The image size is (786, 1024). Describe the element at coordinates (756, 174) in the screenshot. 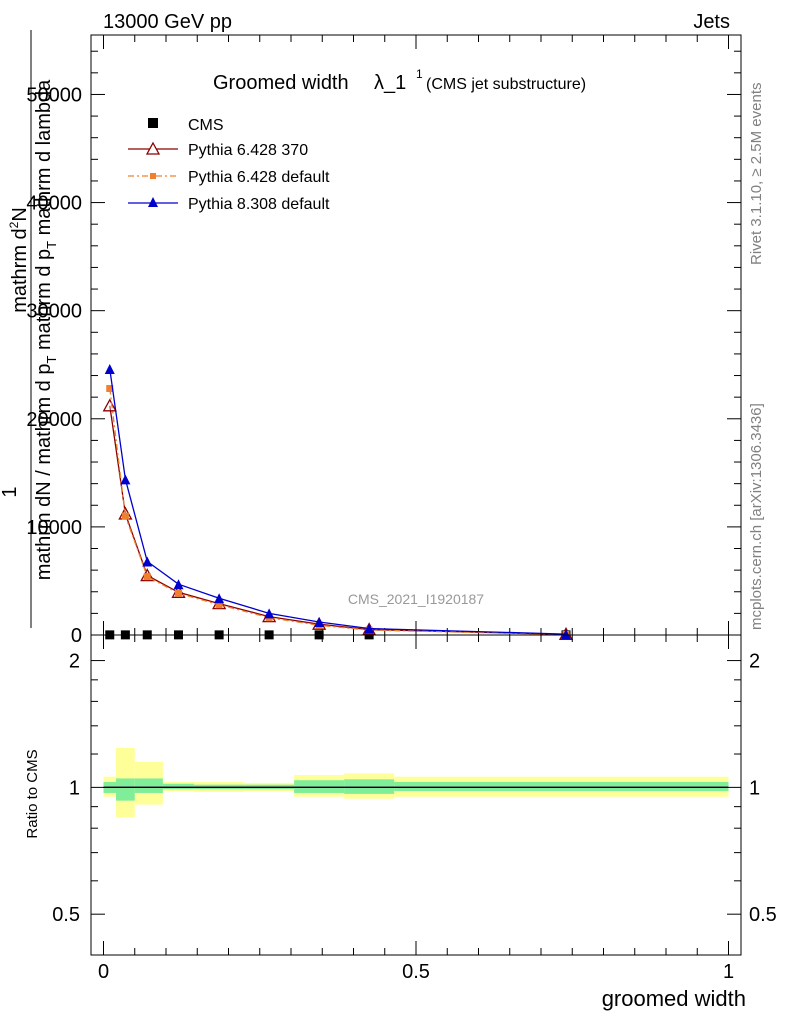

I see `rivet-label: Rivet 3.1.10, ≥ 2.5M events` at that location.